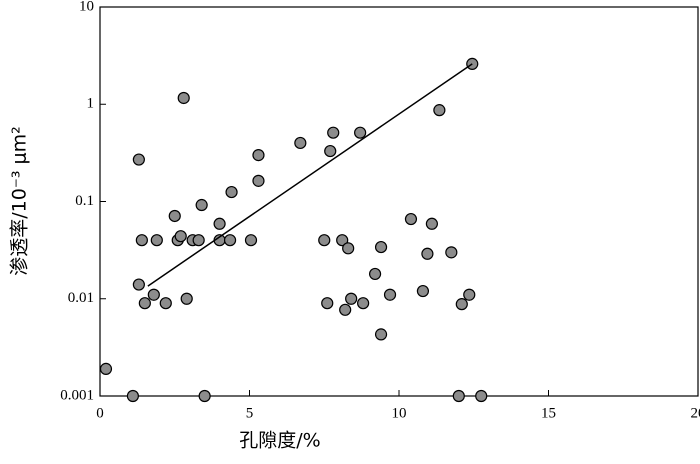 The image size is (700, 464). Describe the element at coordinates (77, 395) in the screenshot. I see `y-tick-label: 0.001` at that location.